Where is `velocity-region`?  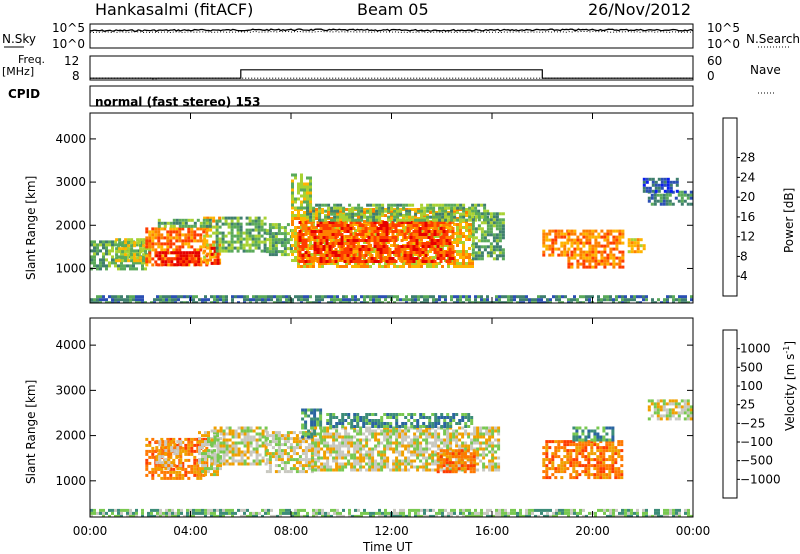
velocity-region is located at coordinates (169, 455).